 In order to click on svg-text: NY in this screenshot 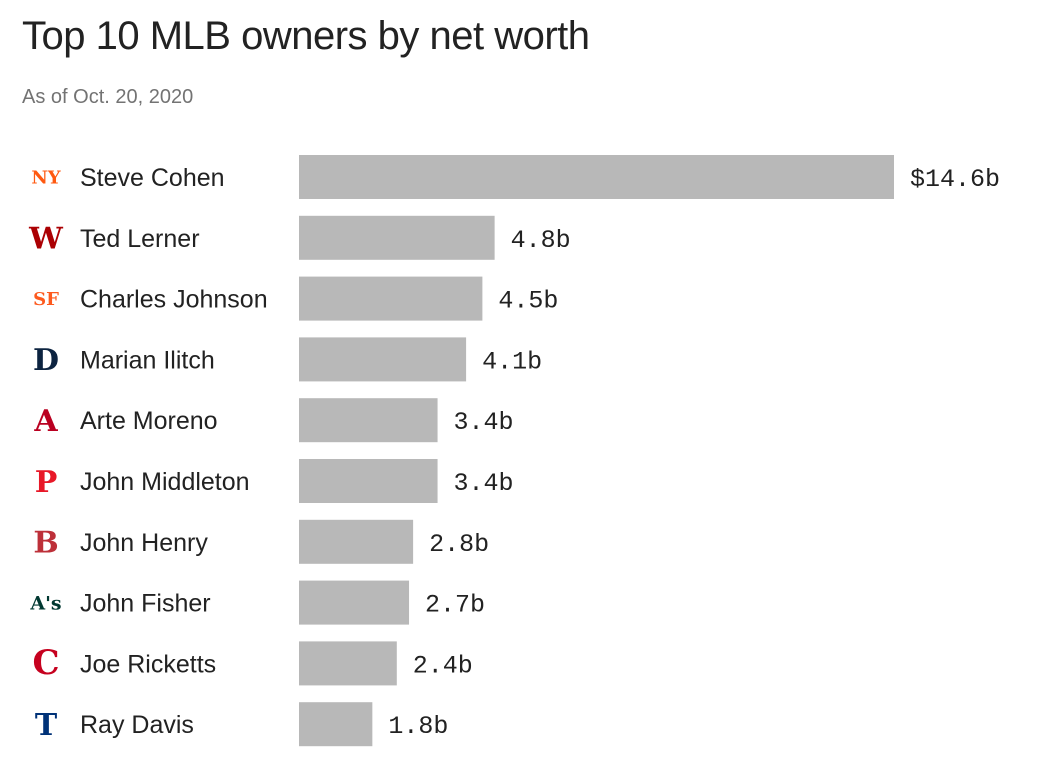, I will do `click(46, 177)`.